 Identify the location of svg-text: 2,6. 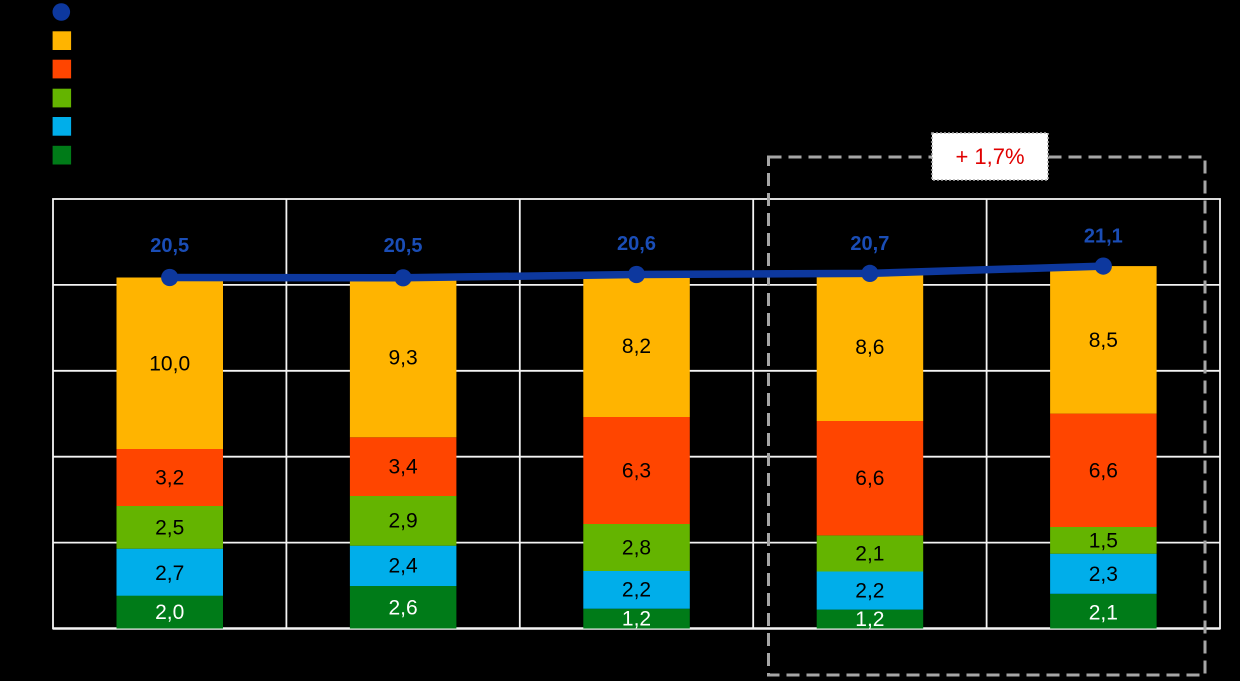
(402, 607).